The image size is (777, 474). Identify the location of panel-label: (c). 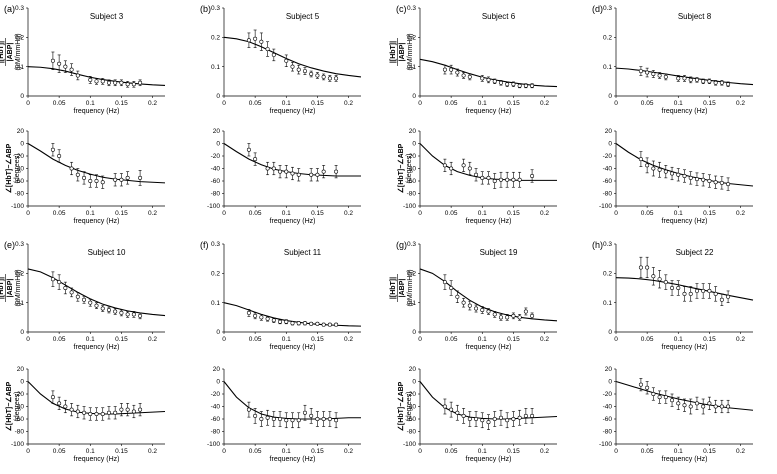
(401, 9).